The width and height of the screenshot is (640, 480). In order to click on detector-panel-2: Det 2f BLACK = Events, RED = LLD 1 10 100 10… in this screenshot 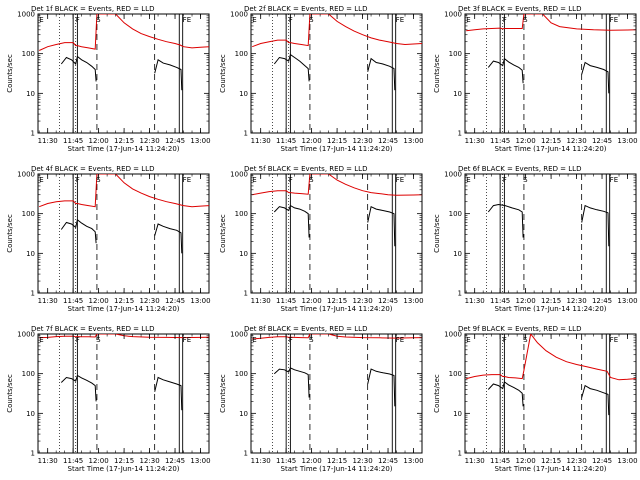, I will do `click(321, 79)`.